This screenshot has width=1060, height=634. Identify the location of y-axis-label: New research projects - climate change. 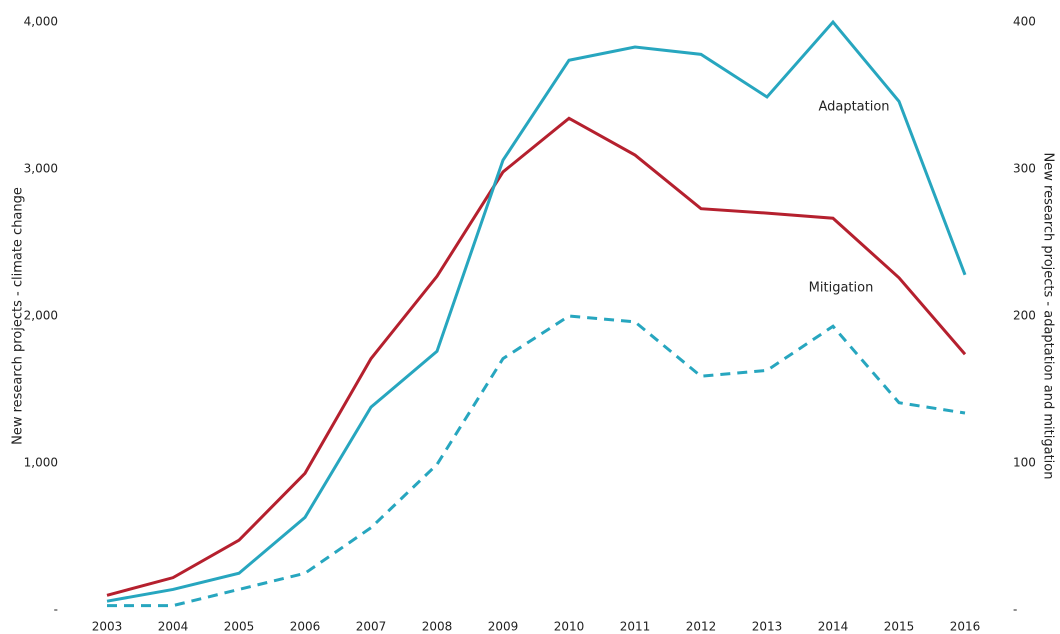
(18, 316).